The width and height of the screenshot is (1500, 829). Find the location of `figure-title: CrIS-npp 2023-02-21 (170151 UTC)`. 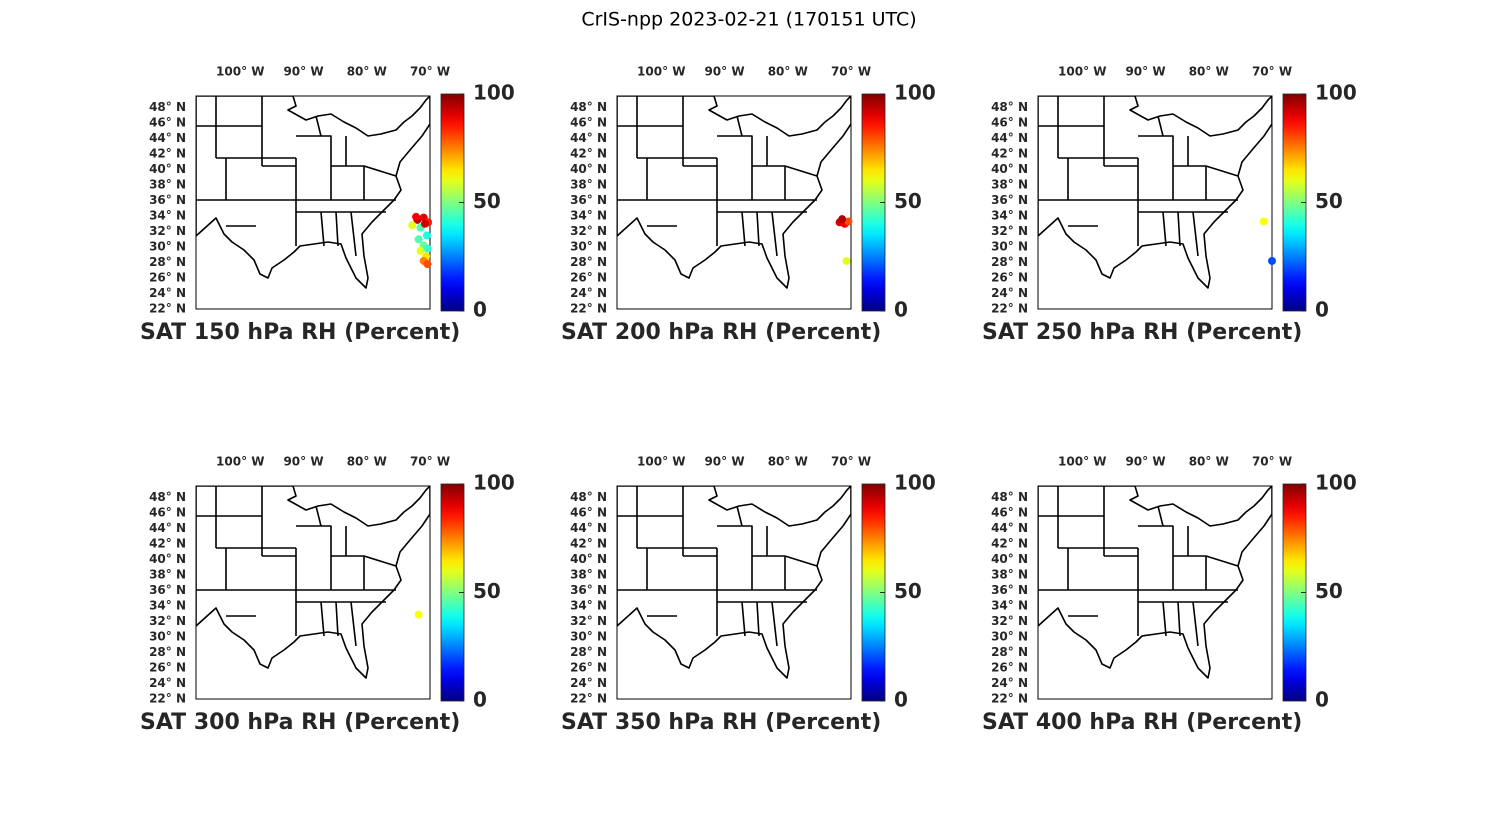

figure-title: CrIS-npp 2023-02-21 (170151 UTC) is located at coordinates (748, 20).